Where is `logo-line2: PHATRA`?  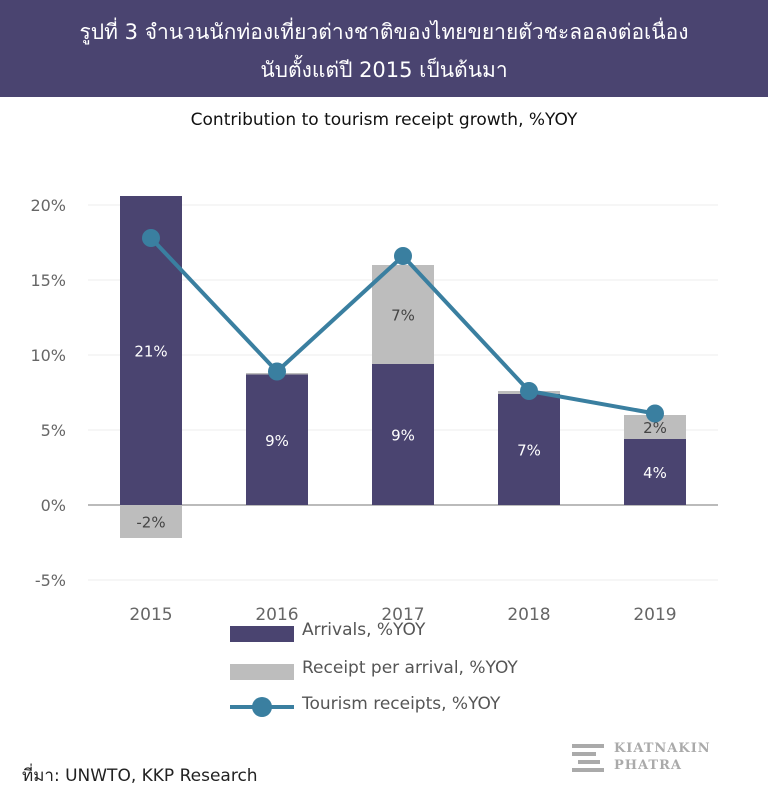
logo-line2: PHATRA is located at coordinates (648, 765).